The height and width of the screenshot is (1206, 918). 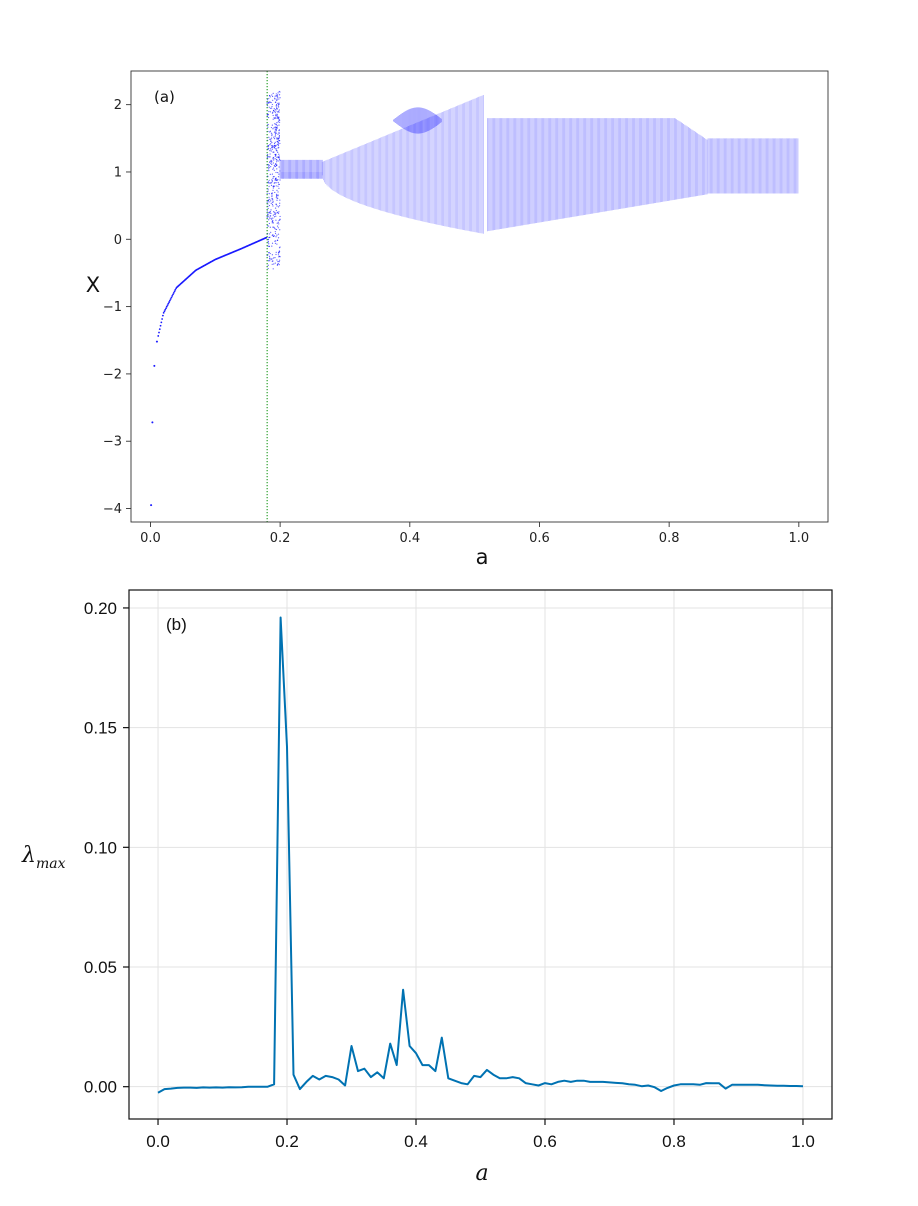 What do you see at coordinates (482, 557) in the screenshot?
I see `panel-a-x-axis-title: a` at bounding box center [482, 557].